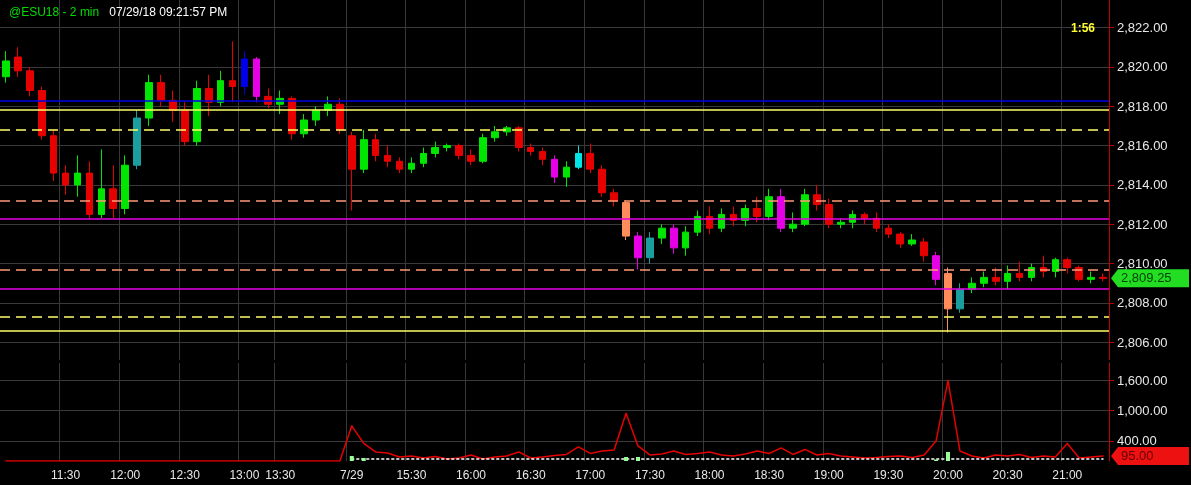 This screenshot has height=485, width=1191. I want to click on x-tick-label: 16:00, so click(471, 475).